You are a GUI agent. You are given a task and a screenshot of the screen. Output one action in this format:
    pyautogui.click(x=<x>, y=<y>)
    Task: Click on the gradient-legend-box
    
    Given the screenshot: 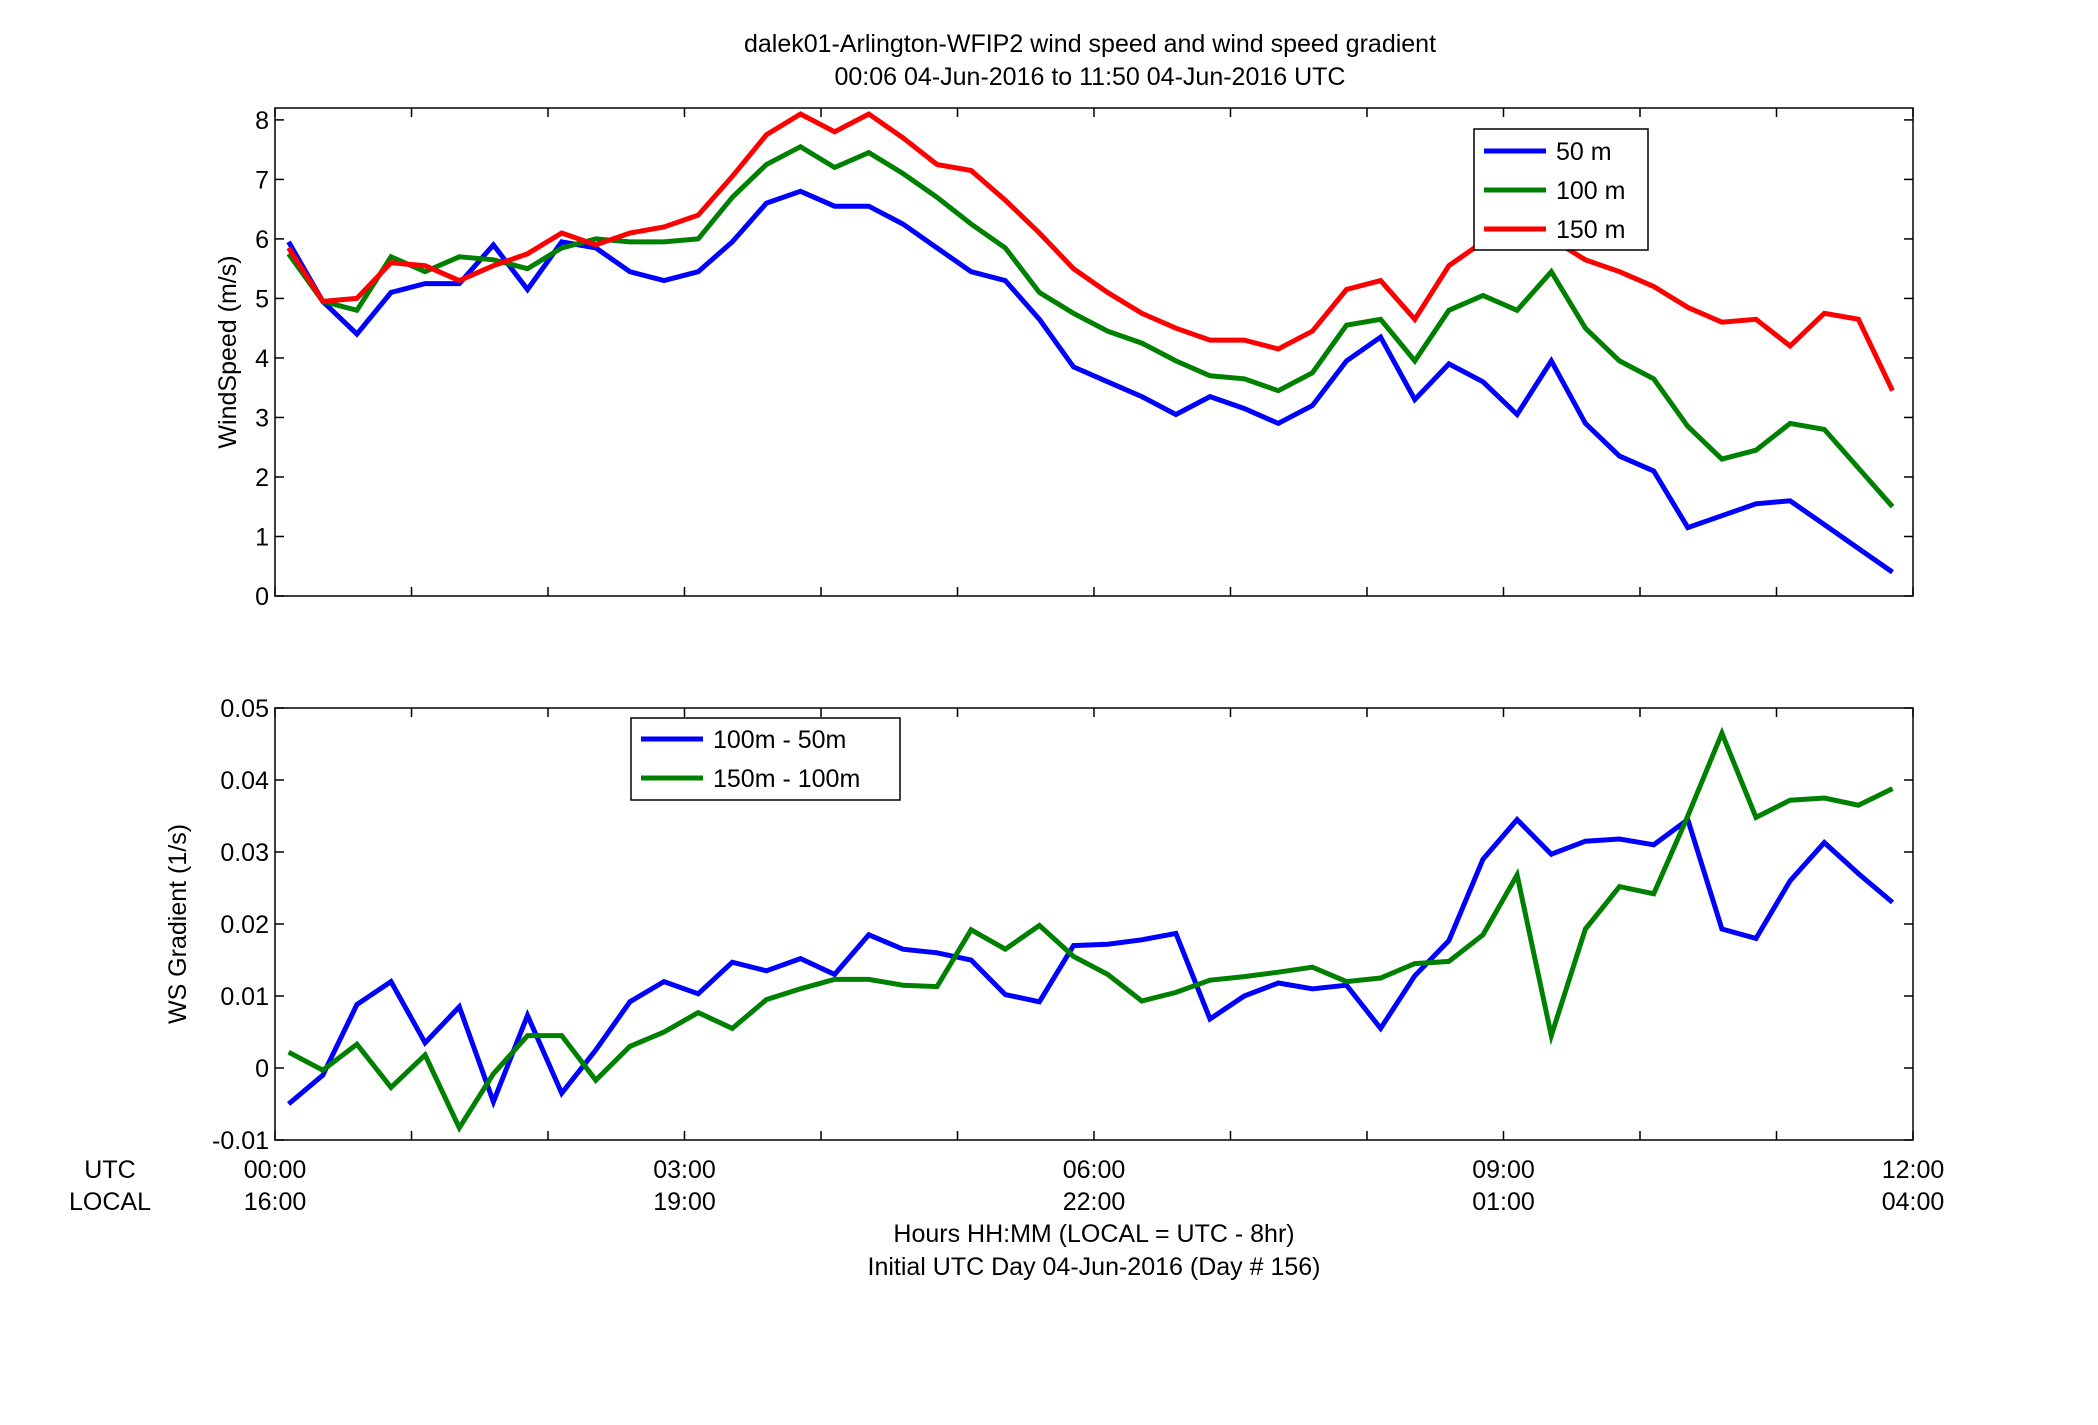 What is the action you would take?
    pyautogui.click(x=765, y=759)
    